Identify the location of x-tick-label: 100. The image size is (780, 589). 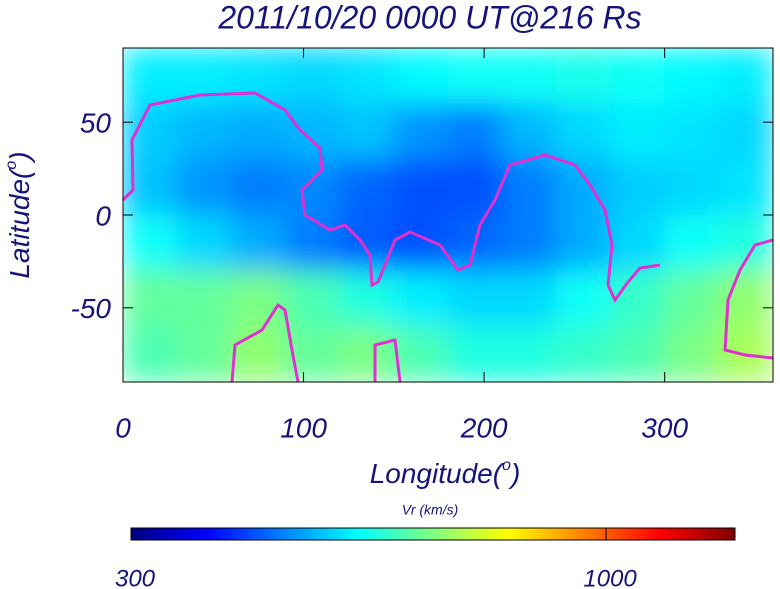
(303, 427).